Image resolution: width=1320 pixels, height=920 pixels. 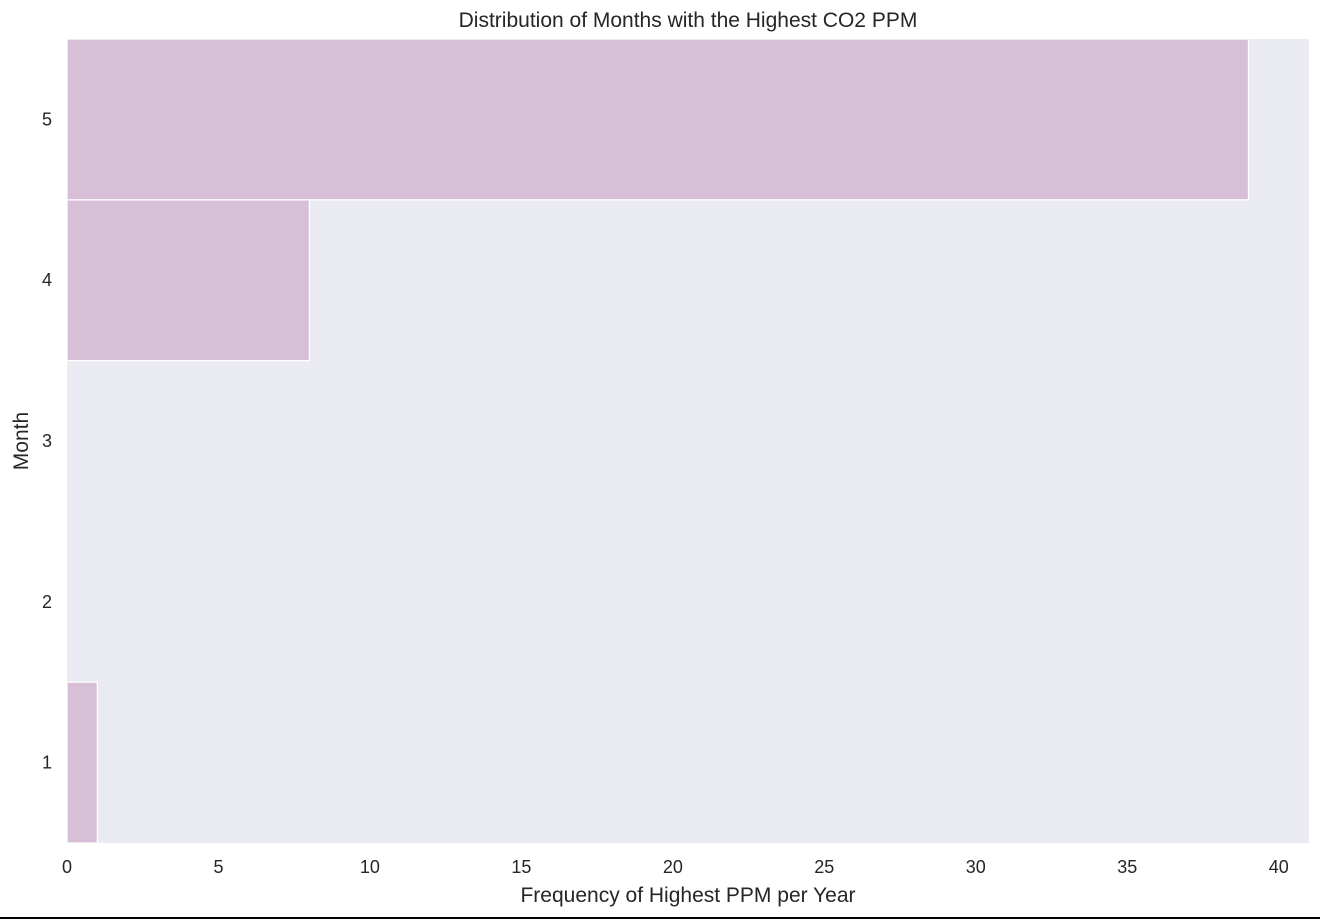 What do you see at coordinates (1127, 867) in the screenshot?
I see `x-tick-label: 35` at bounding box center [1127, 867].